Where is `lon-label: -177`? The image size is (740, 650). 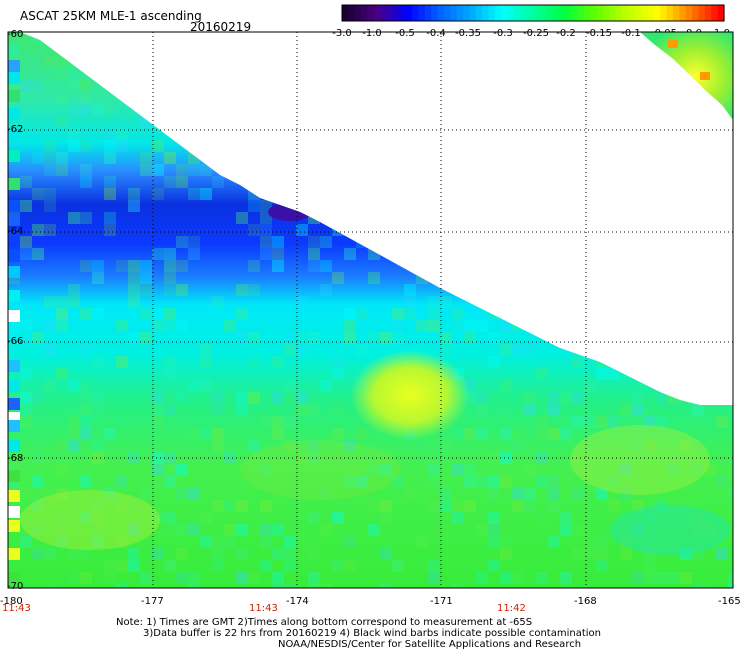
lon-label: -177 is located at coordinates (152, 601).